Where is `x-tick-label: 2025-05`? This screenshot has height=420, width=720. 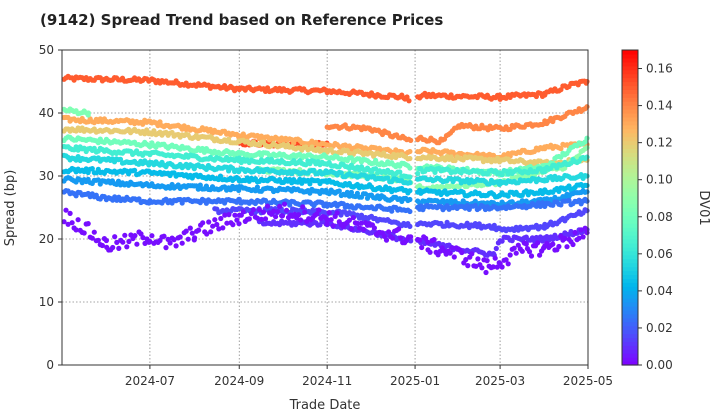
x-tick-label: 2025-05 is located at coordinates (588, 381).